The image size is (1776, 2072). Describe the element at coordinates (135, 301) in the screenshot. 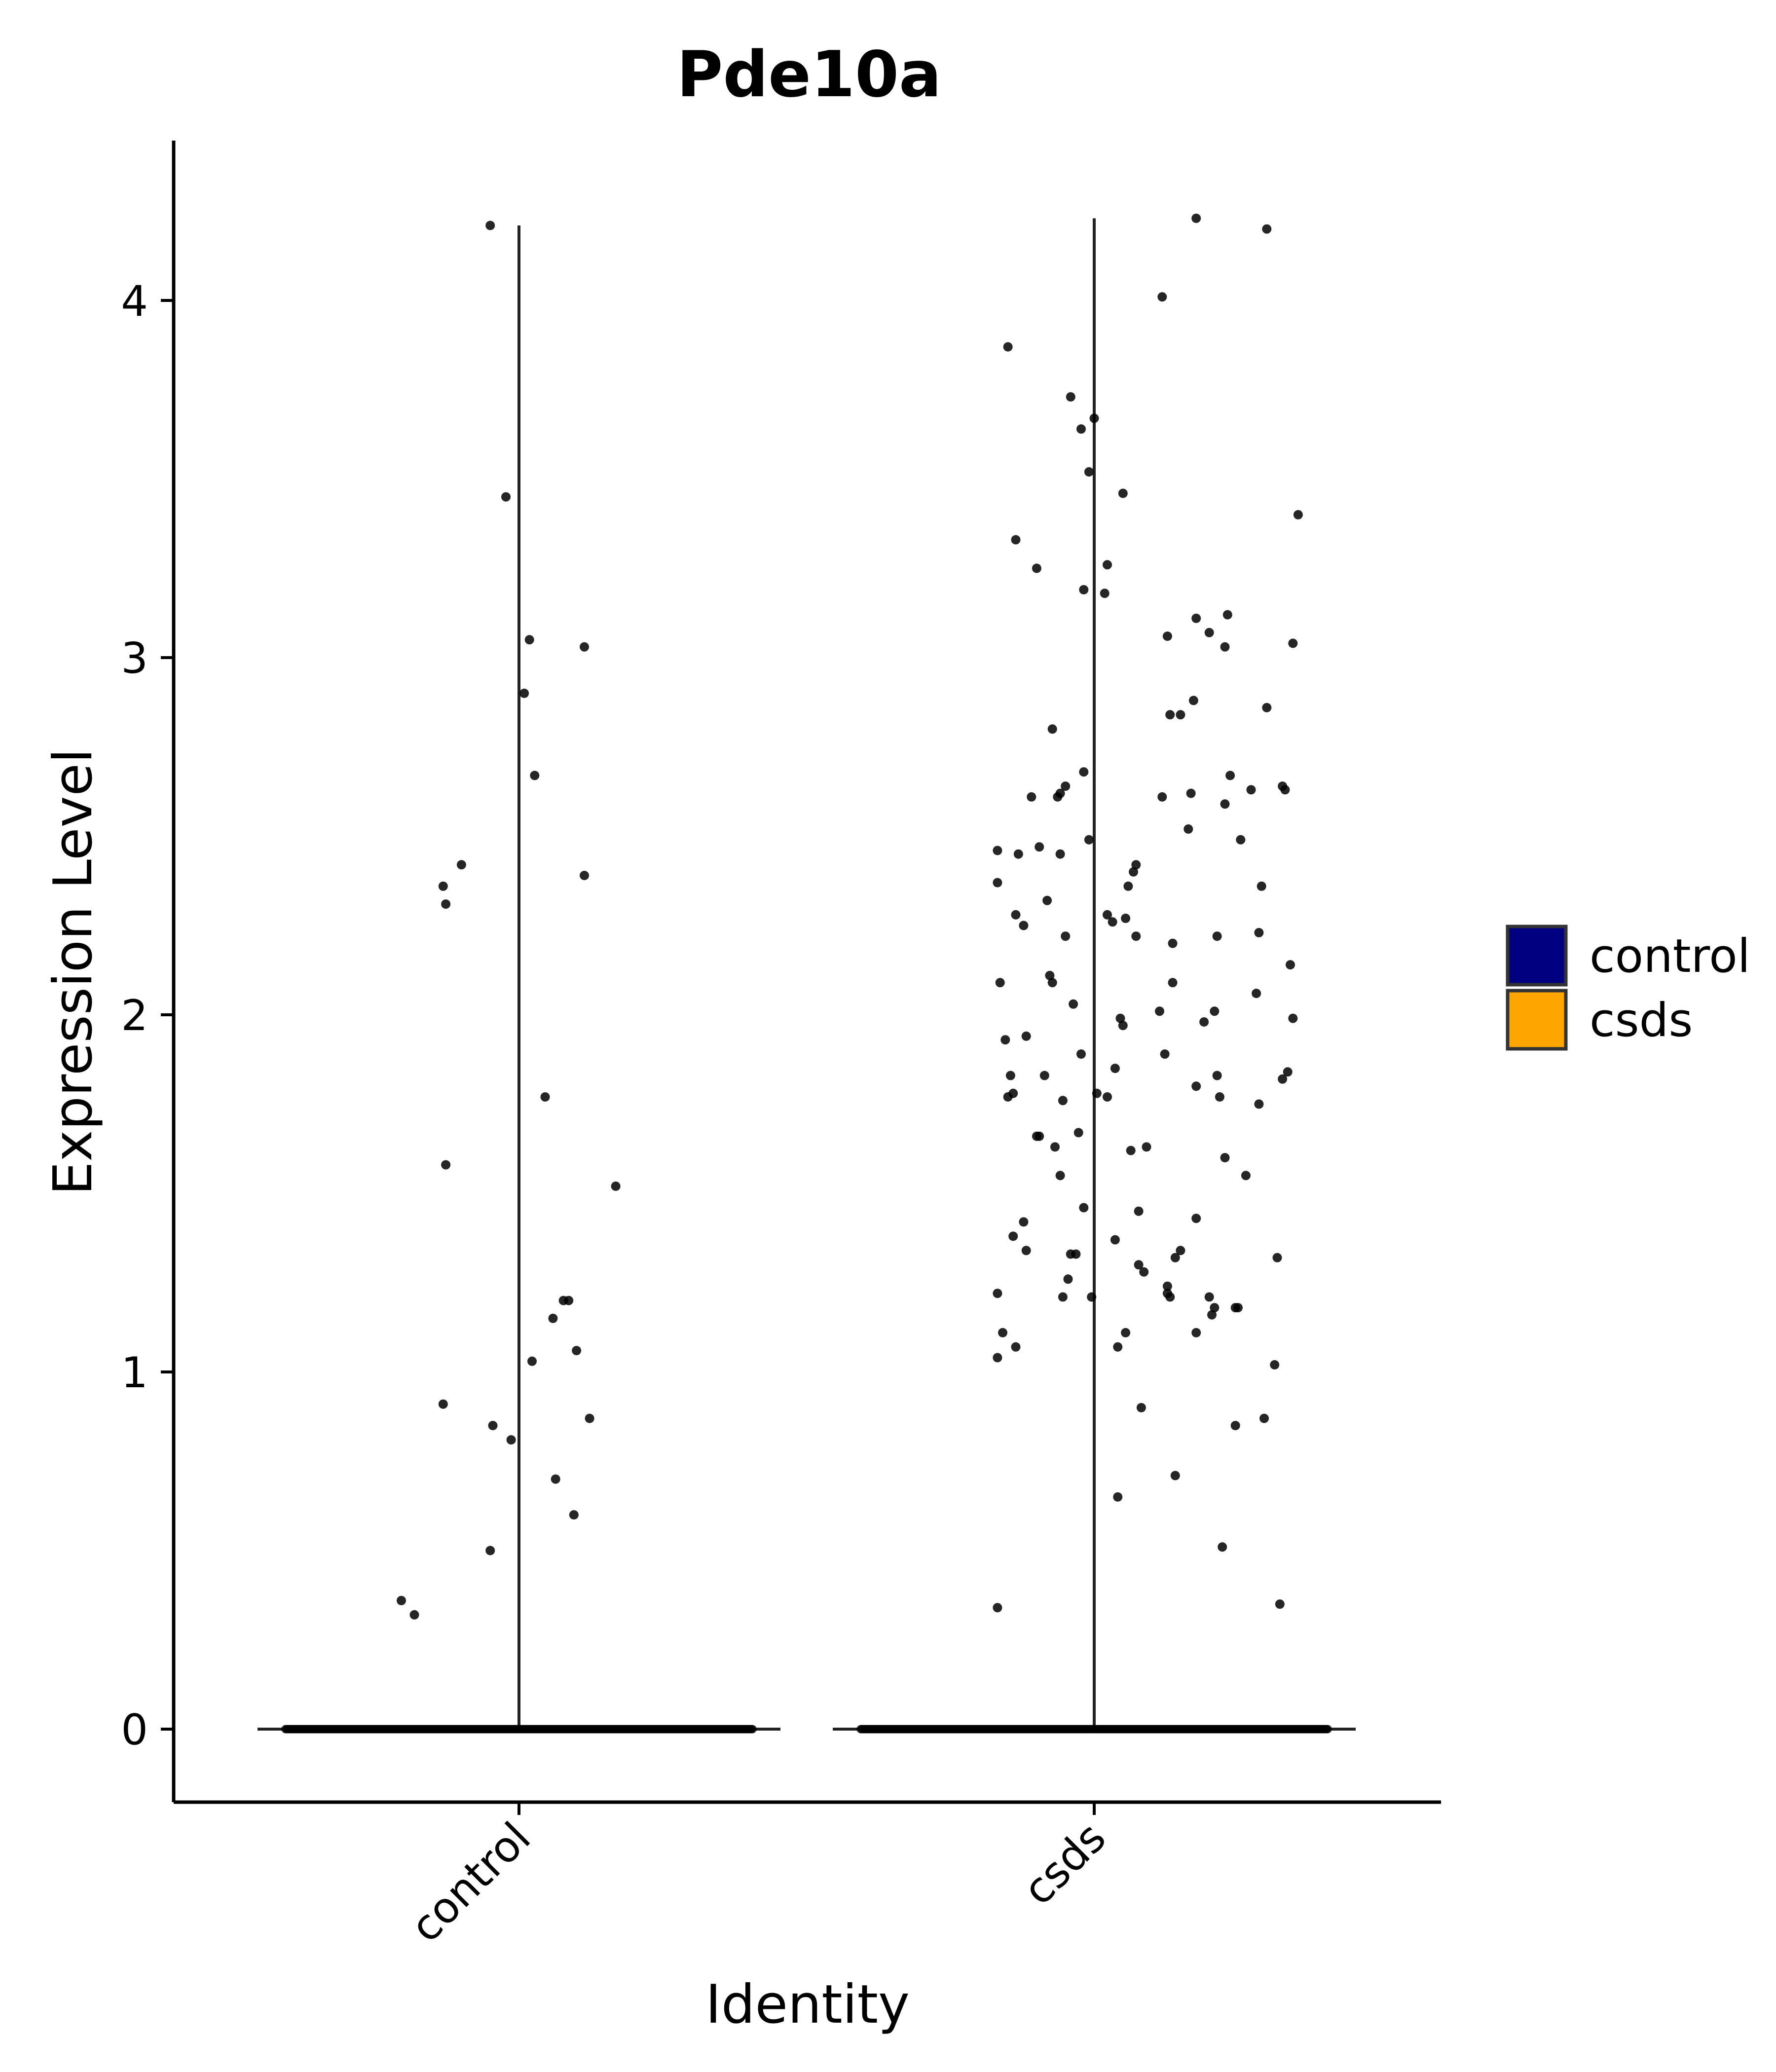

I see `y-tick-label: 4` at that location.